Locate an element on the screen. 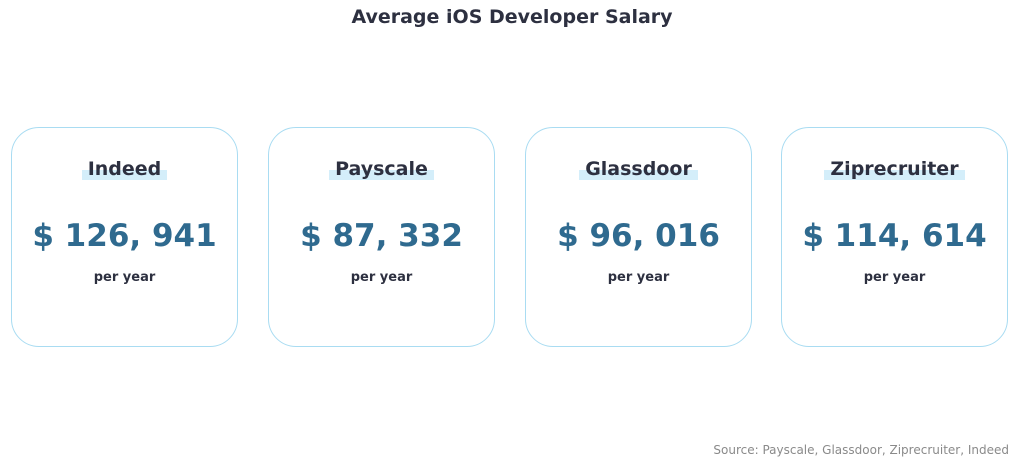 This screenshot has height=472, width=1024. salary-card: Indeed $ 126, 941 per year is located at coordinates (124, 237).